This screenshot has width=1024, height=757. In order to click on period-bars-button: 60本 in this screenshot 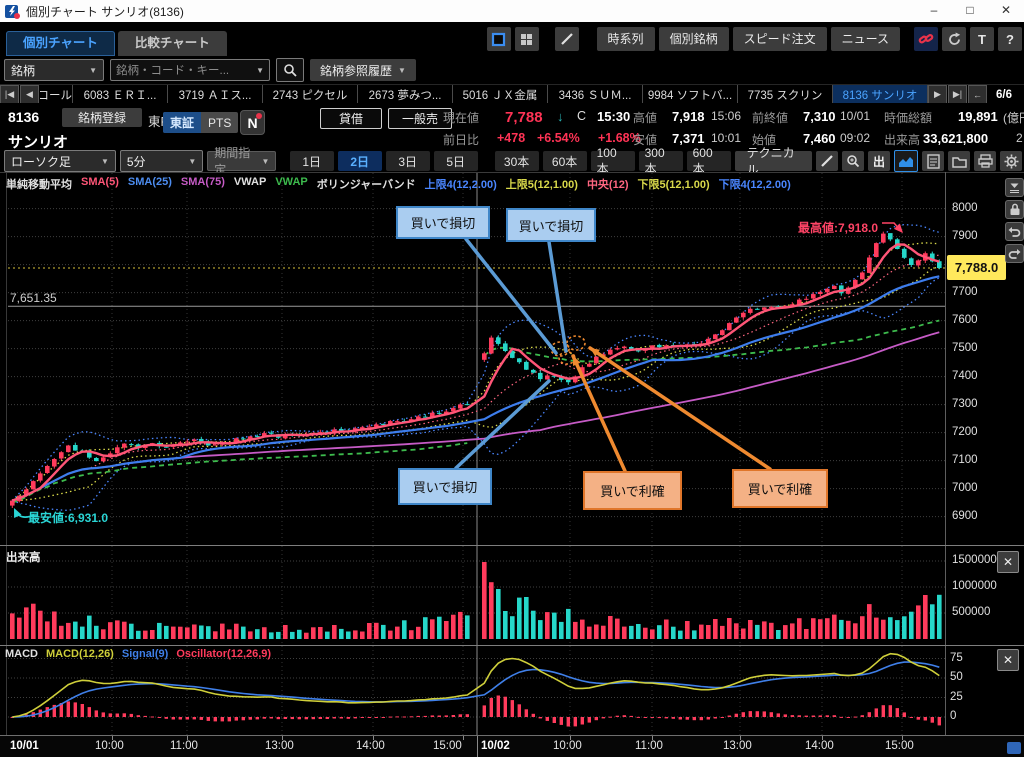, I will do `click(564, 161)`.